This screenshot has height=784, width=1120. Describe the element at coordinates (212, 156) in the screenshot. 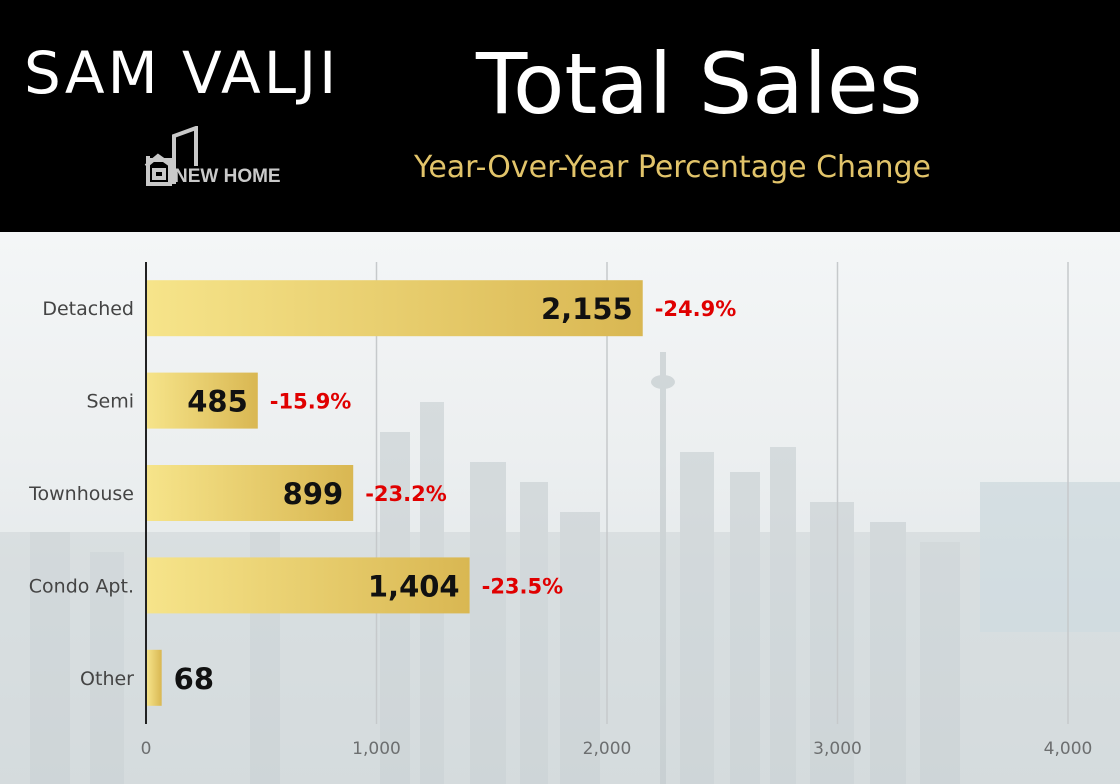

I see `new-home-logo: NEW HOME` at that location.